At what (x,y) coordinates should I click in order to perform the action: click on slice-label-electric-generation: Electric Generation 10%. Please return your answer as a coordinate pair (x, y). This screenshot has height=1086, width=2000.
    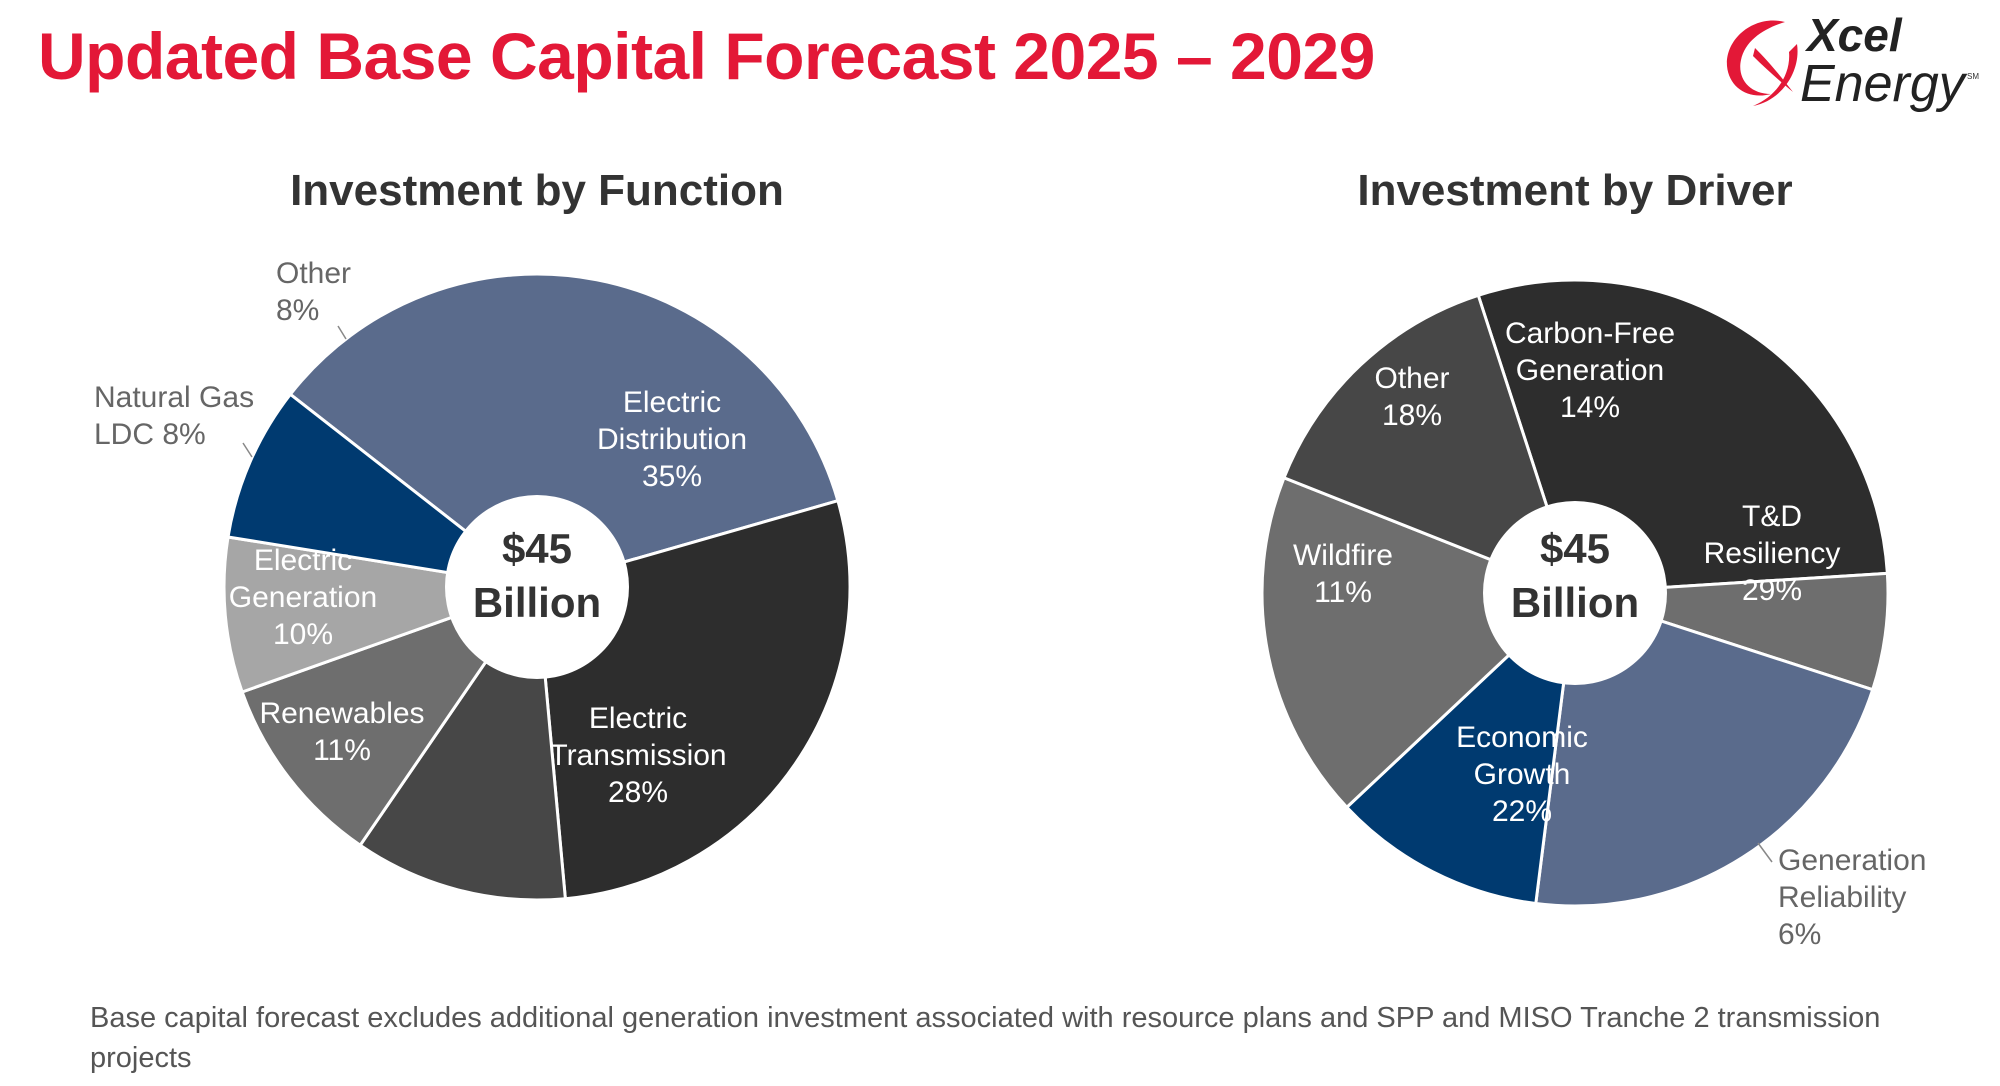
    Looking at the image, I should click on (303, 597).